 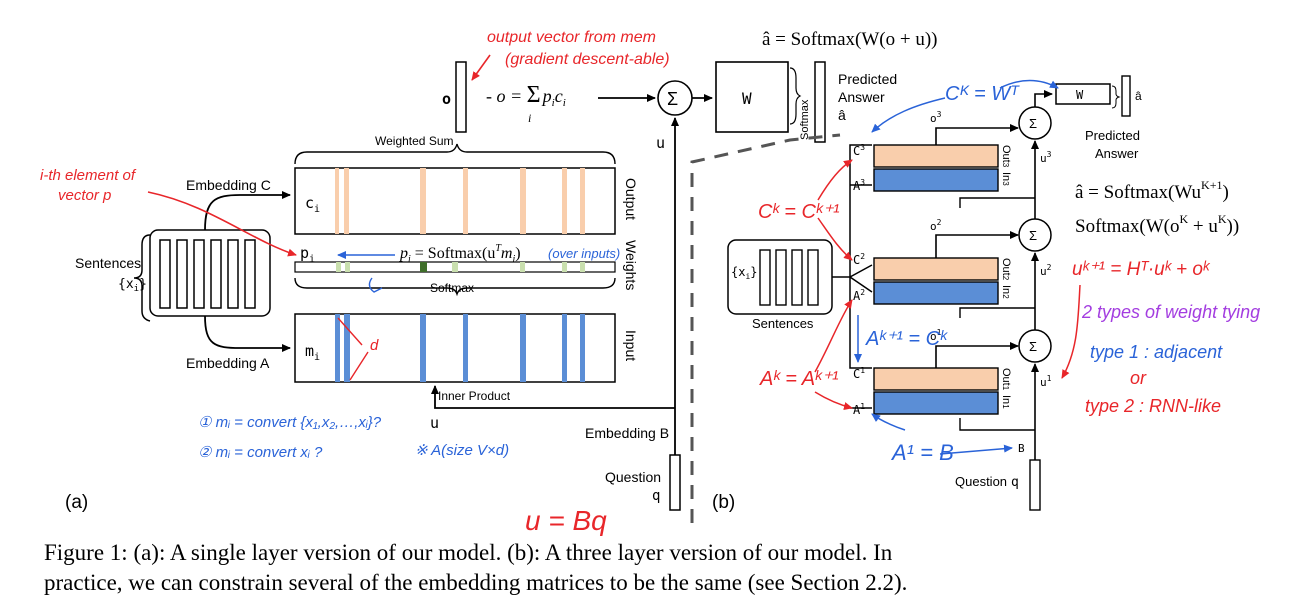 I want to click on annot-or: or, so click(x=1138, y=378).